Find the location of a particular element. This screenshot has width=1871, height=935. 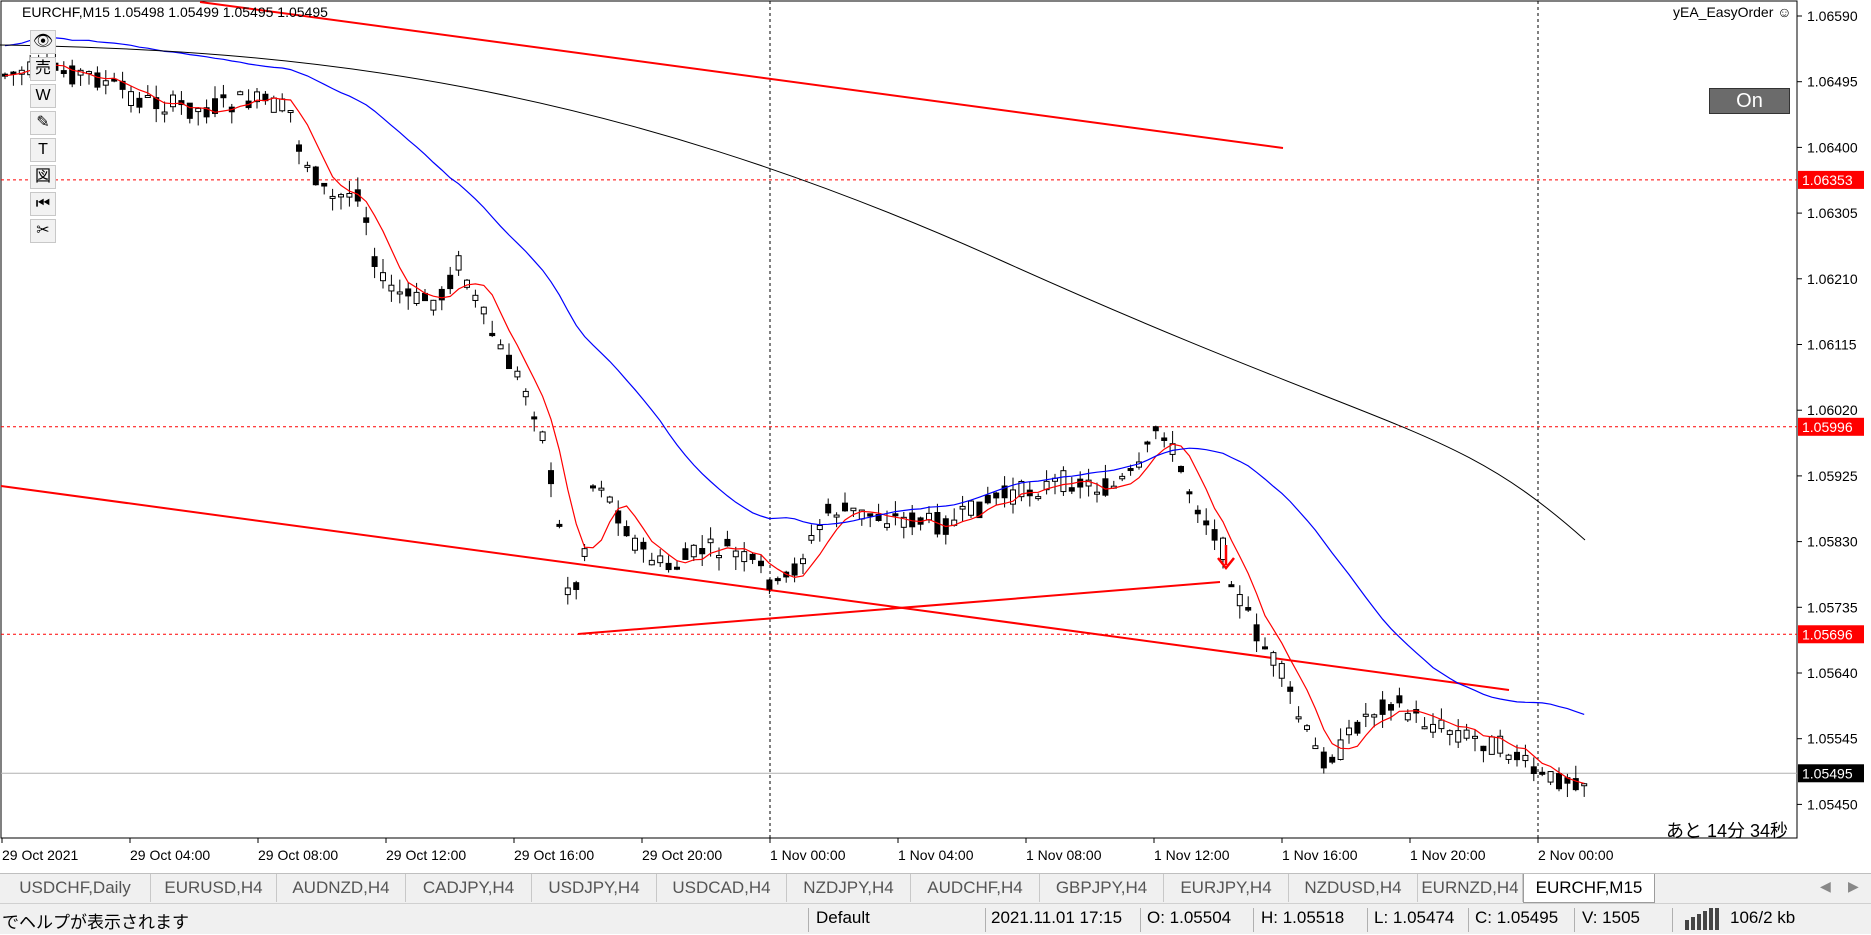

tab-usdjpy-h4: USDJPY,H4 is located at coordinates (594, 888).